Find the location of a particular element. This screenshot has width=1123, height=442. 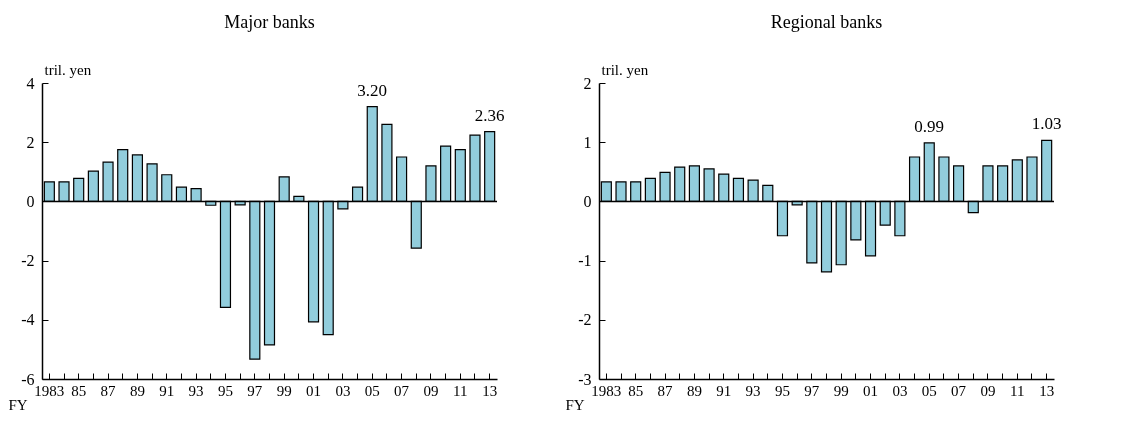

y-tick-label: 4 is located at coordinates (30, 83).